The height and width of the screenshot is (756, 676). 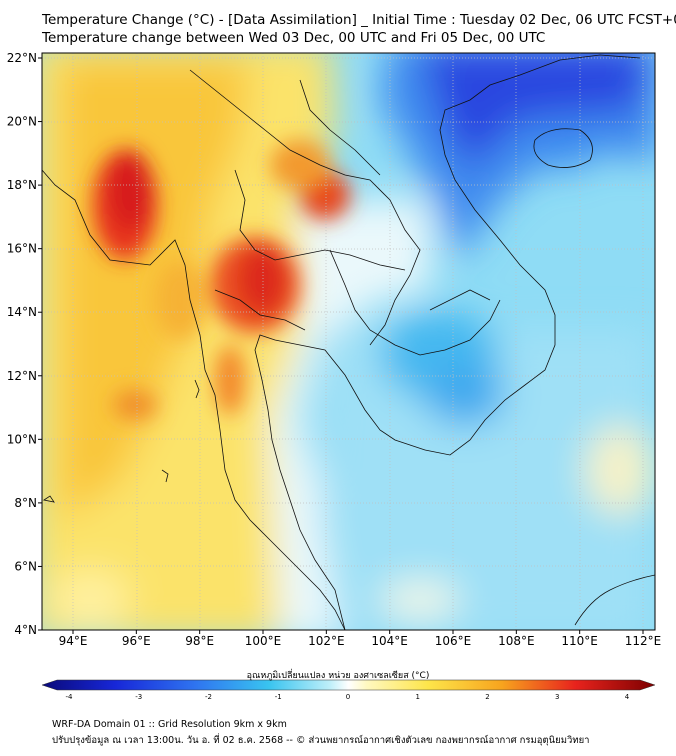 What do you see at coordinates (348, 685) in the screenshot?
I see `colorbar-bar` at bounding box center [348, 685].